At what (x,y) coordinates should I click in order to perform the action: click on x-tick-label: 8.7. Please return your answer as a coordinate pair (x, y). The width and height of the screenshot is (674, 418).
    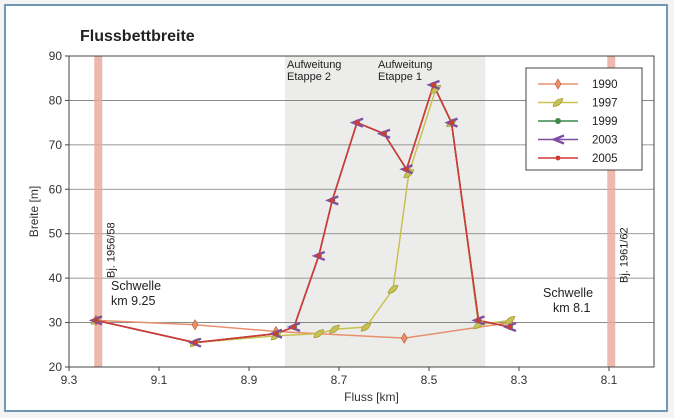
    Looking at the image, I should click on (339, 380).